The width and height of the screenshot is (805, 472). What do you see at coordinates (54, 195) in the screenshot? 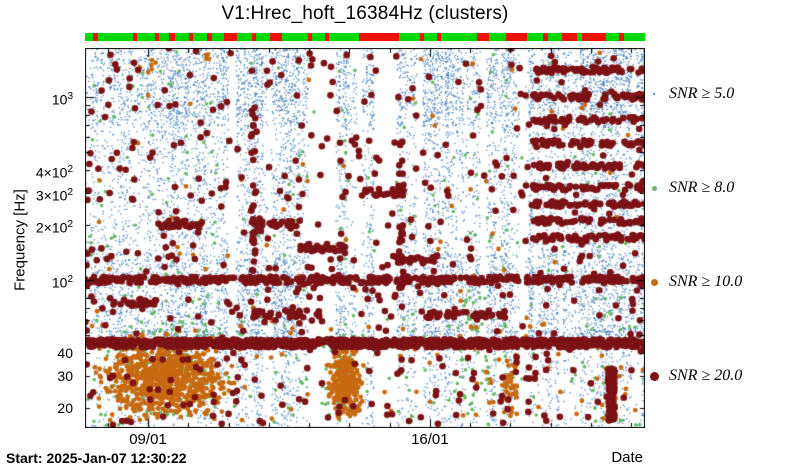
I see `y-tick-label: 3×10²` at bounding box center [54, 195].